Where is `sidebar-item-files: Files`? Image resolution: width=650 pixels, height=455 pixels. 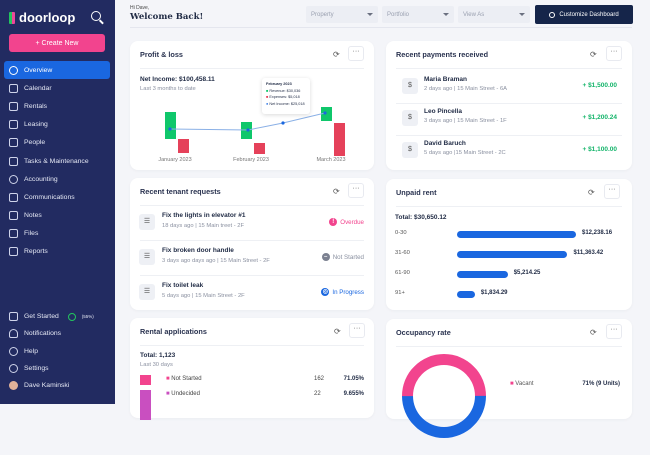 sidebar-item-files: Files is located at coordinates (57, 234).